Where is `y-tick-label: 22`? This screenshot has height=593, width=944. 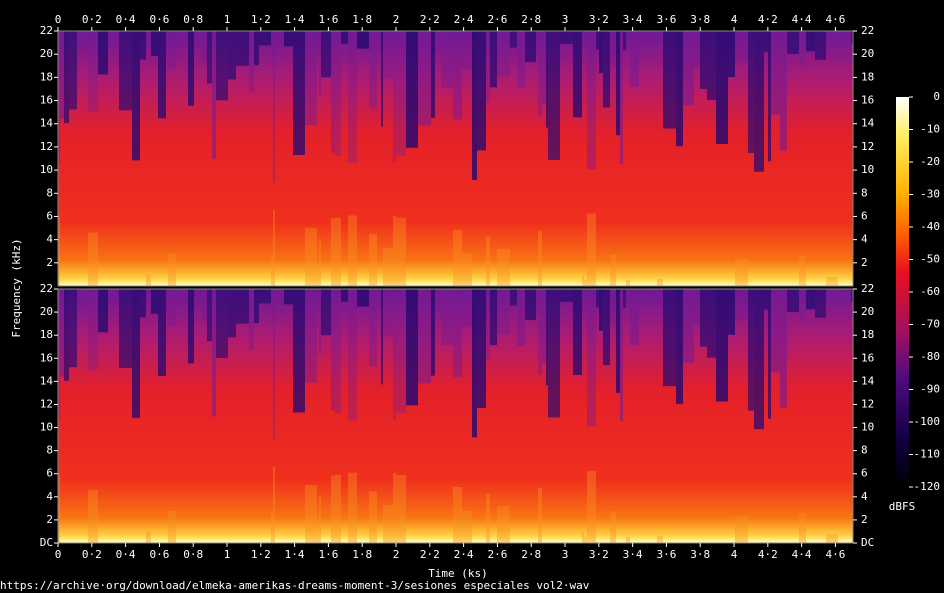 y-tick-label: 22 is located at coordinates (867, 30).